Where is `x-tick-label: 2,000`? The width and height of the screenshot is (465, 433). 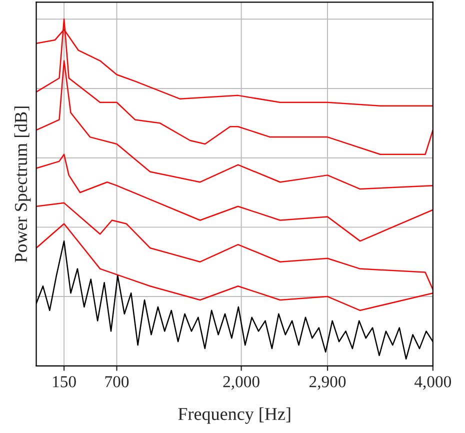 x-tick-label: 2,000 is located at coordinates (241, 383).